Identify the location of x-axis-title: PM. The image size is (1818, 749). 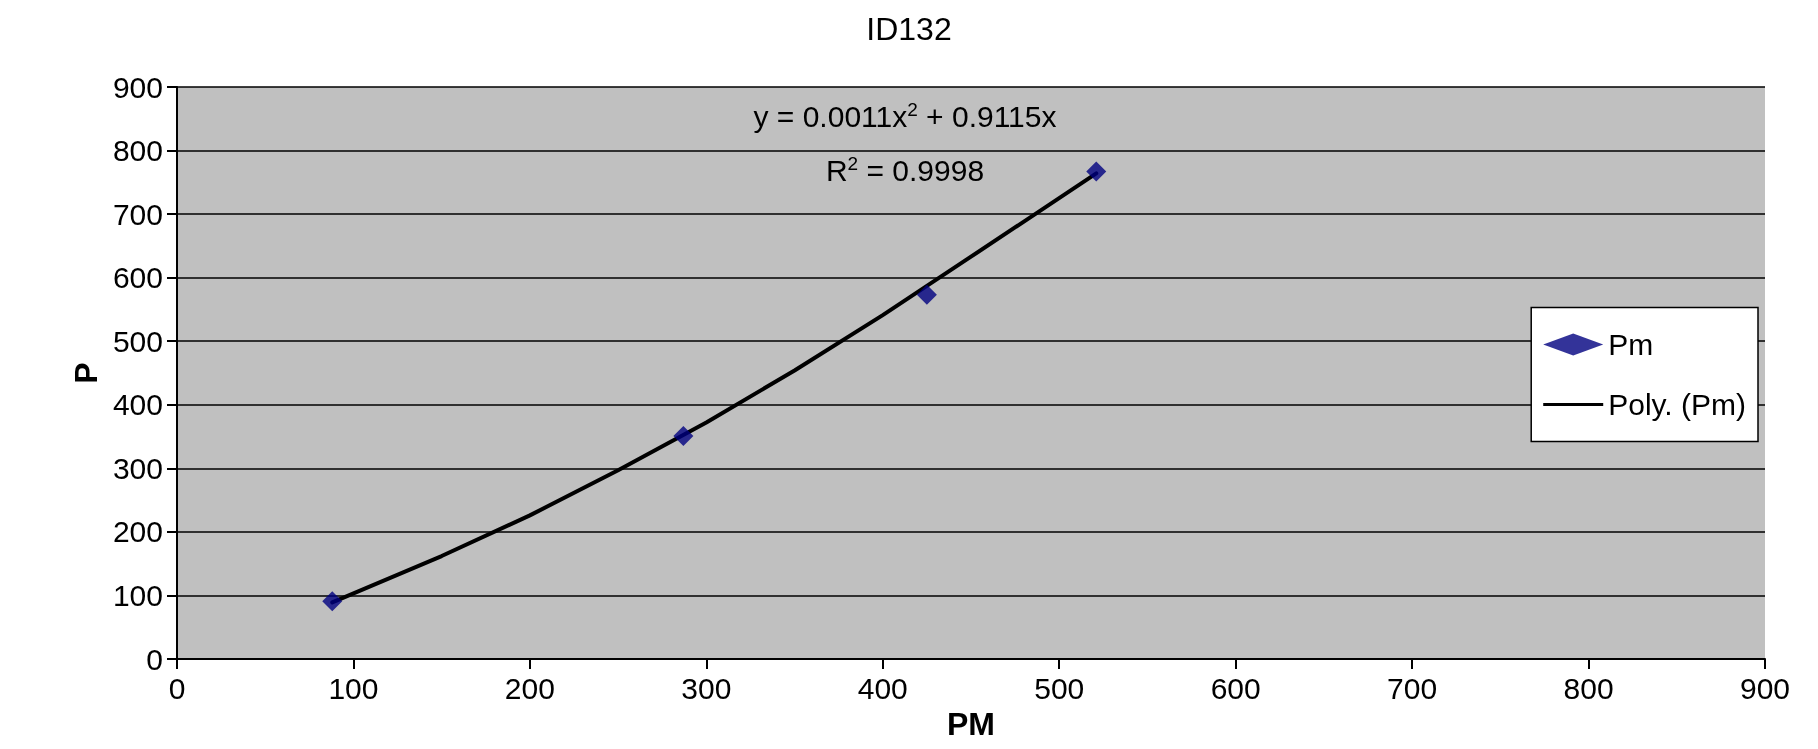
(971, 723).